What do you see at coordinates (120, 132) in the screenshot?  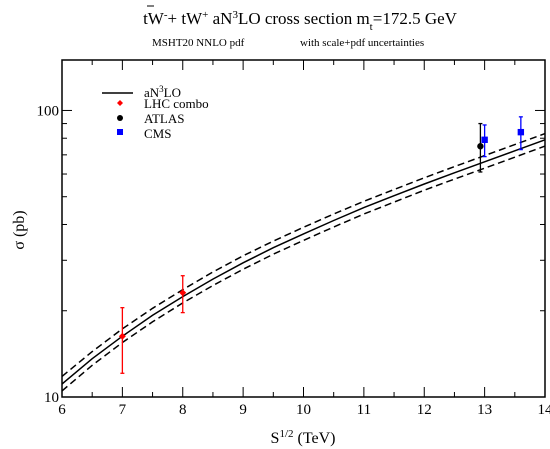 I see `legend-square-marker` at bounding box center [120, 132].